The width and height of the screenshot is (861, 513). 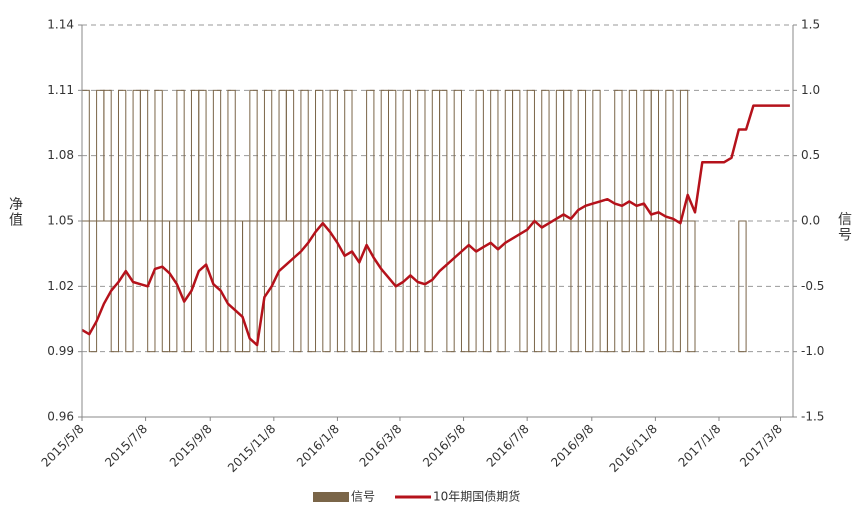 What do you see at coordinates (381, 446) in the screenshot?
I see `x-tick-label: 2016/3/8` at bounding box center [381, 446].